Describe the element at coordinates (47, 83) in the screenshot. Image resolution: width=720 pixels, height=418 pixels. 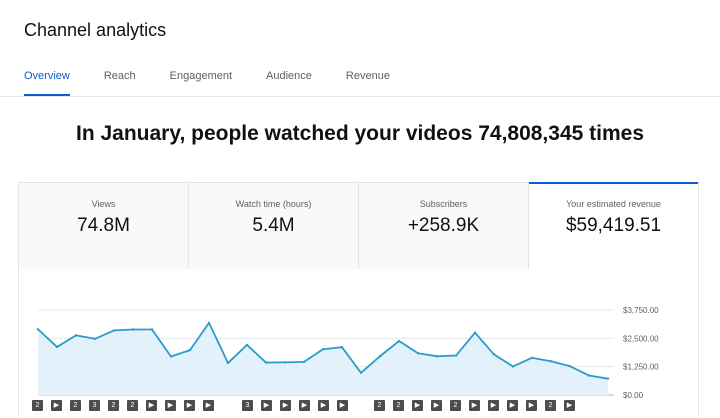
I see `tab-overview: Overview` at that location.